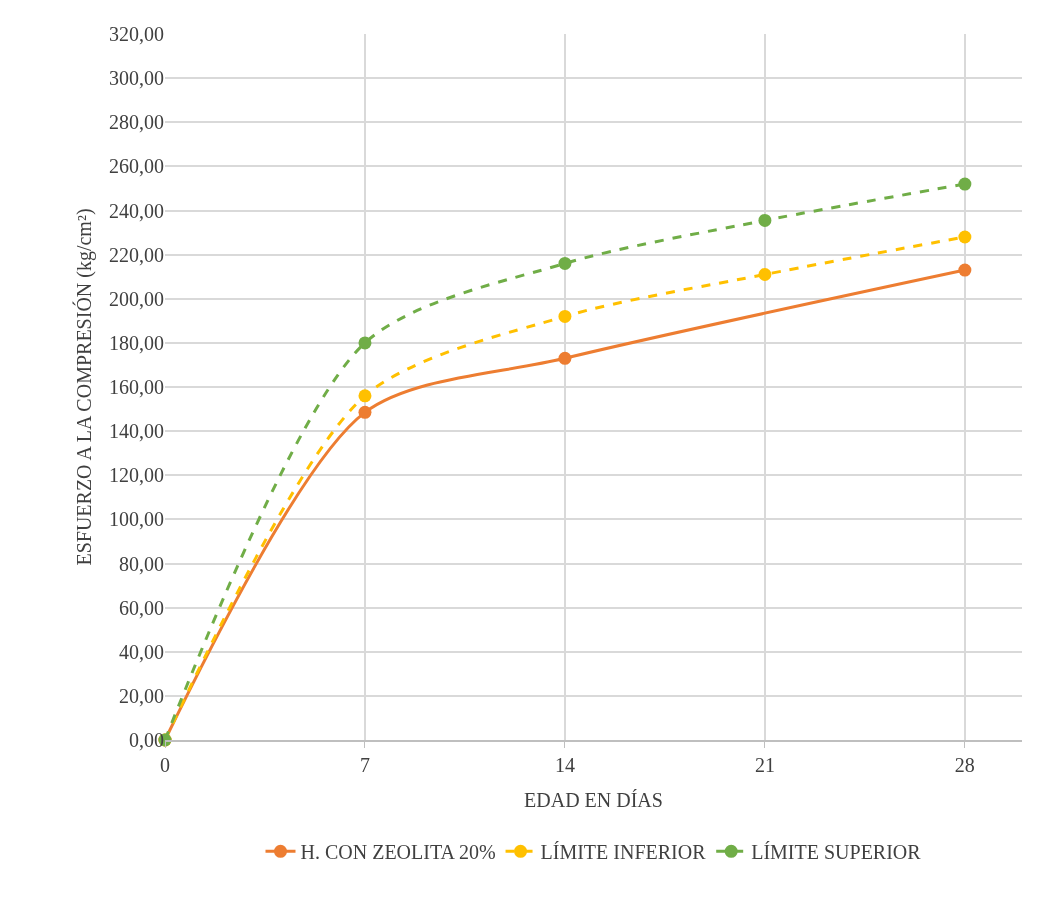  I want to click on y-tick-label: 160,00, so click(136, 387).